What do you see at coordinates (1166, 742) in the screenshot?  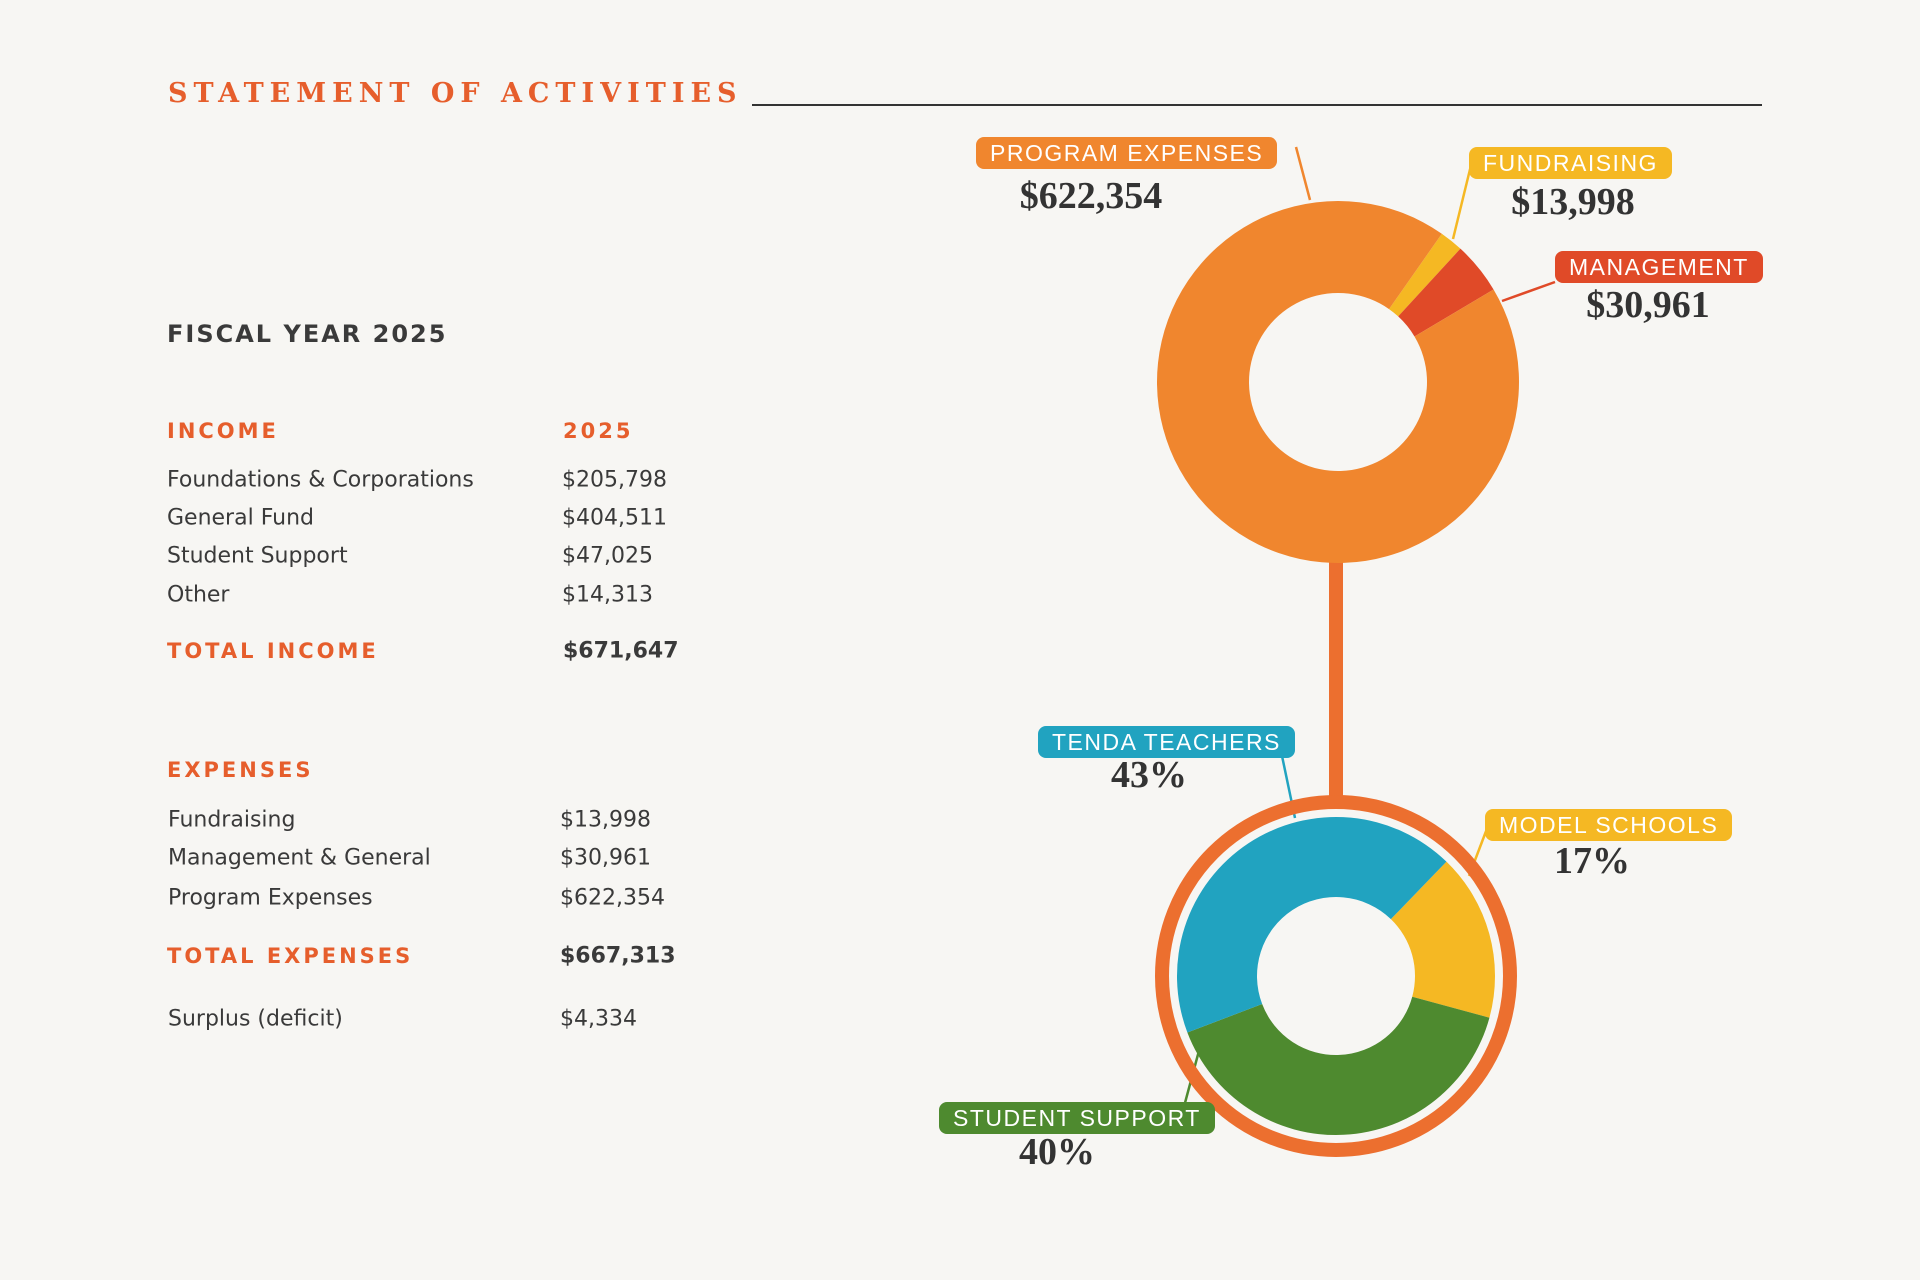 I see `label-tenda-teachers: TENDA TEACHERS` at bounding box center [1166, 742].